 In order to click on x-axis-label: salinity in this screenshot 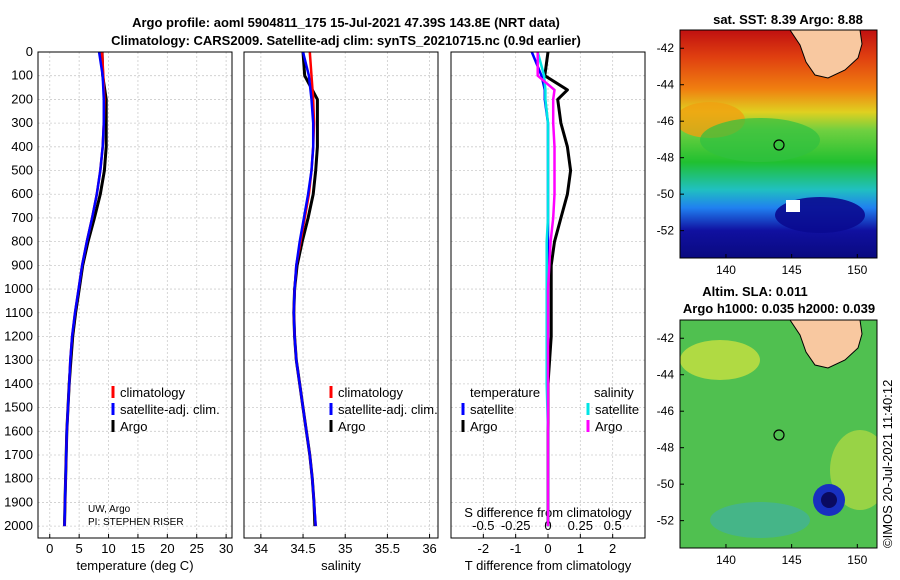, I will do `click(341, 565)`.